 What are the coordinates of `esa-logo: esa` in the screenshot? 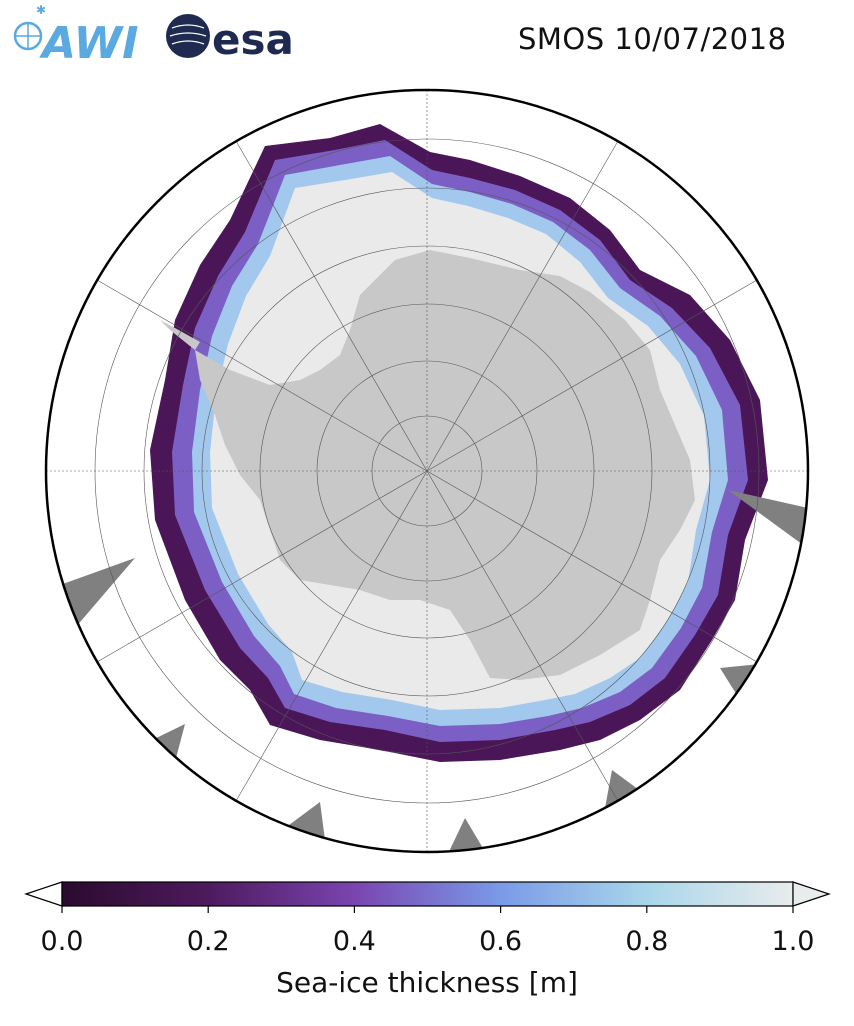 It's located at (230, 39).